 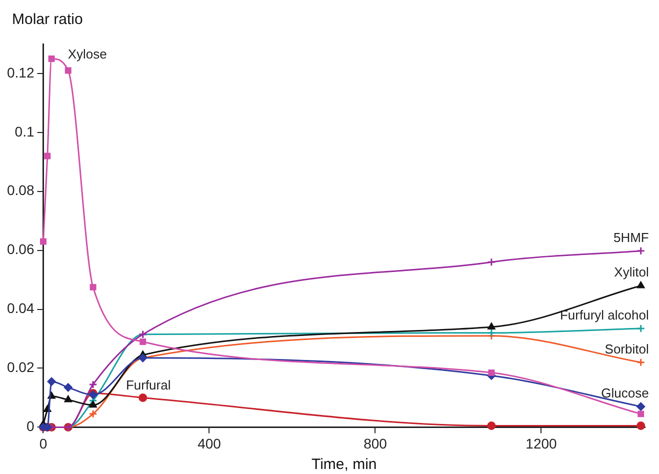 What do you see at coordinates (20, 249) in the screenshot?
I see `y-tick-label: 0.06` at bounding box center [20, 249].